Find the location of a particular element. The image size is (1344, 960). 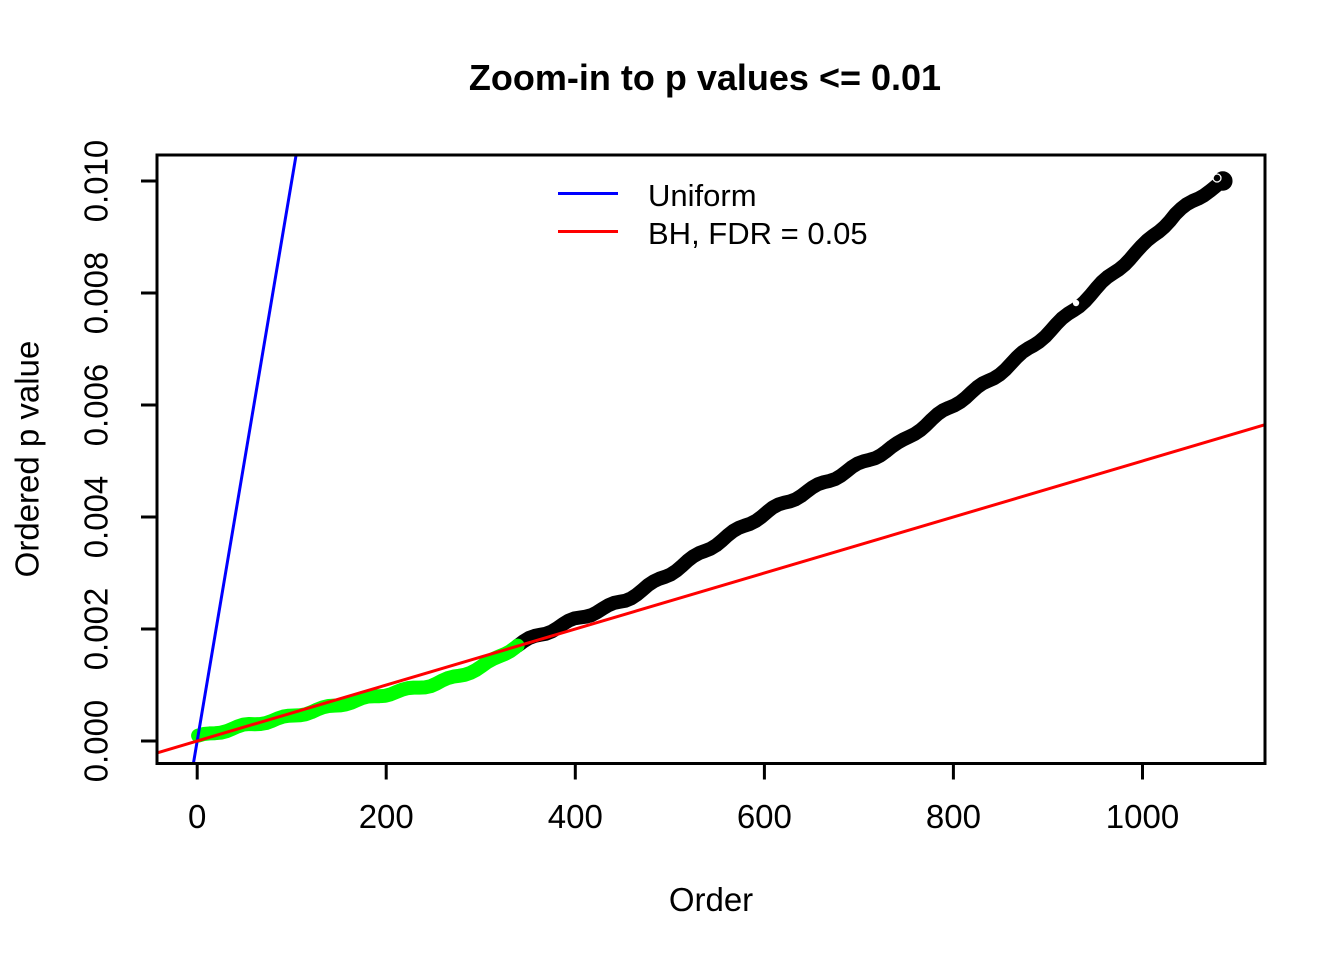

y-tick-label: 0.004 is located at coordinates (96, 517).